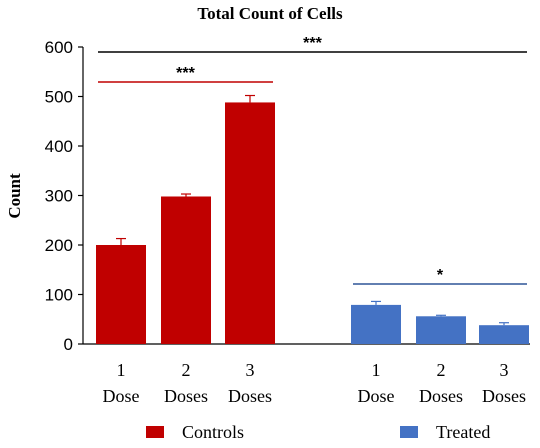 The width and height of the screenshot is (540, 448). What do you see at coordinates (14, 196) in the screenshot?
I see `y-axis-label: Count` at bounding box center [14, 196].